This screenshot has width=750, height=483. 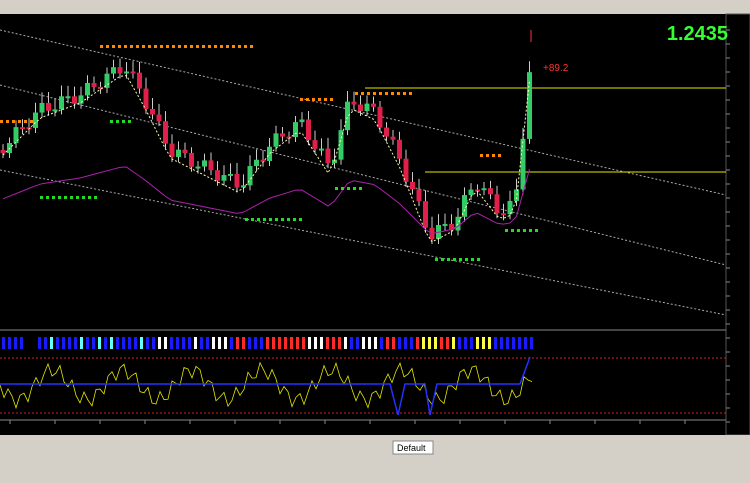 What do you see at coordinates (266, 200) in the screenshot?
I see `ma-line` at bounding box center [266, 200].